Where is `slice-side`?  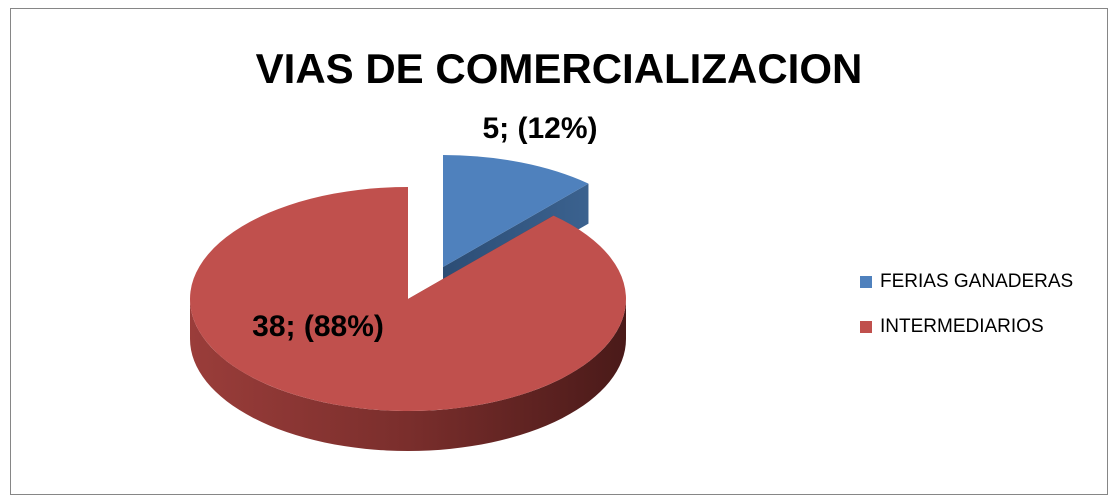
slice-side is located at coordinates (408, 375).